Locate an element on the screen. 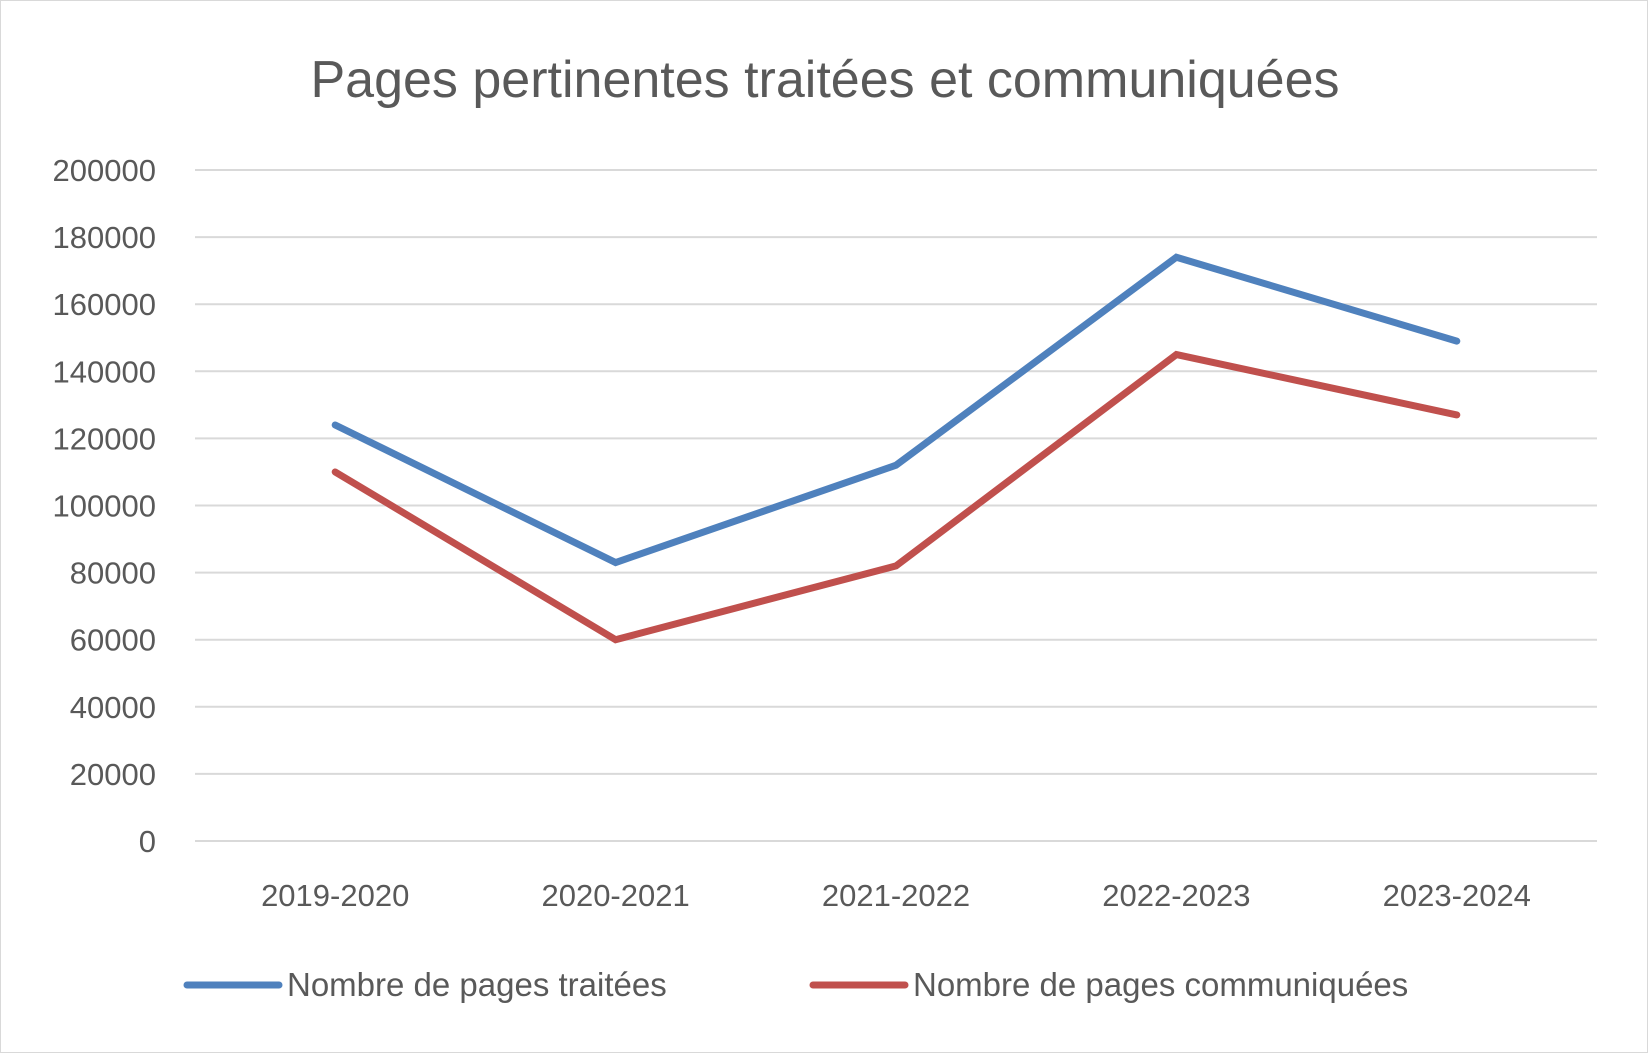  x-tick-label: 2022-2023 is located at coordinates (1176, 895).